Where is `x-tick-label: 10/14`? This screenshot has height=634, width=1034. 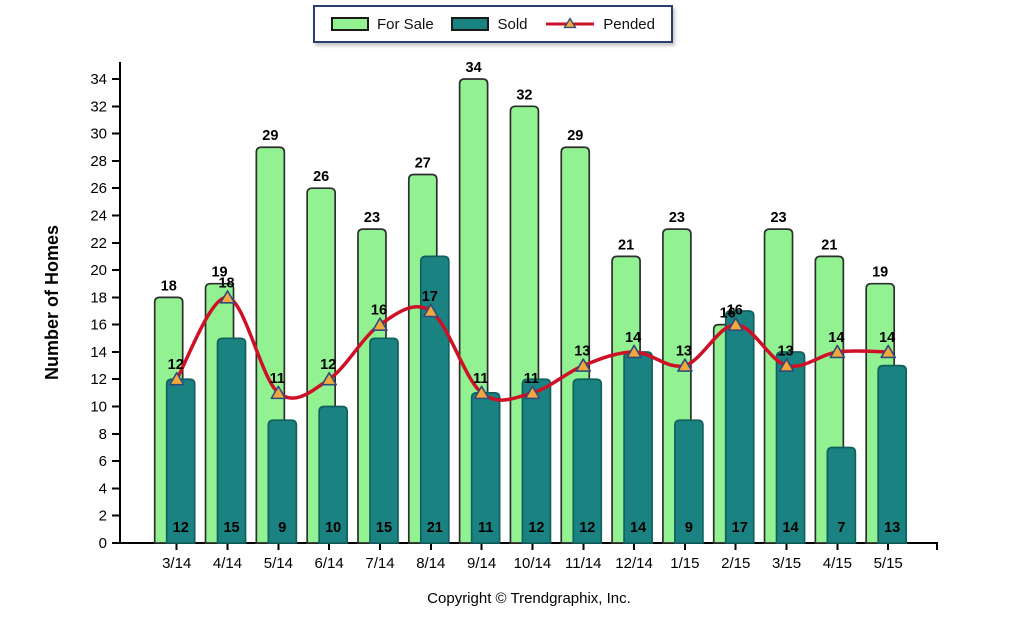
x-tick-label: 10/14 is located at coordinates (533, 563).